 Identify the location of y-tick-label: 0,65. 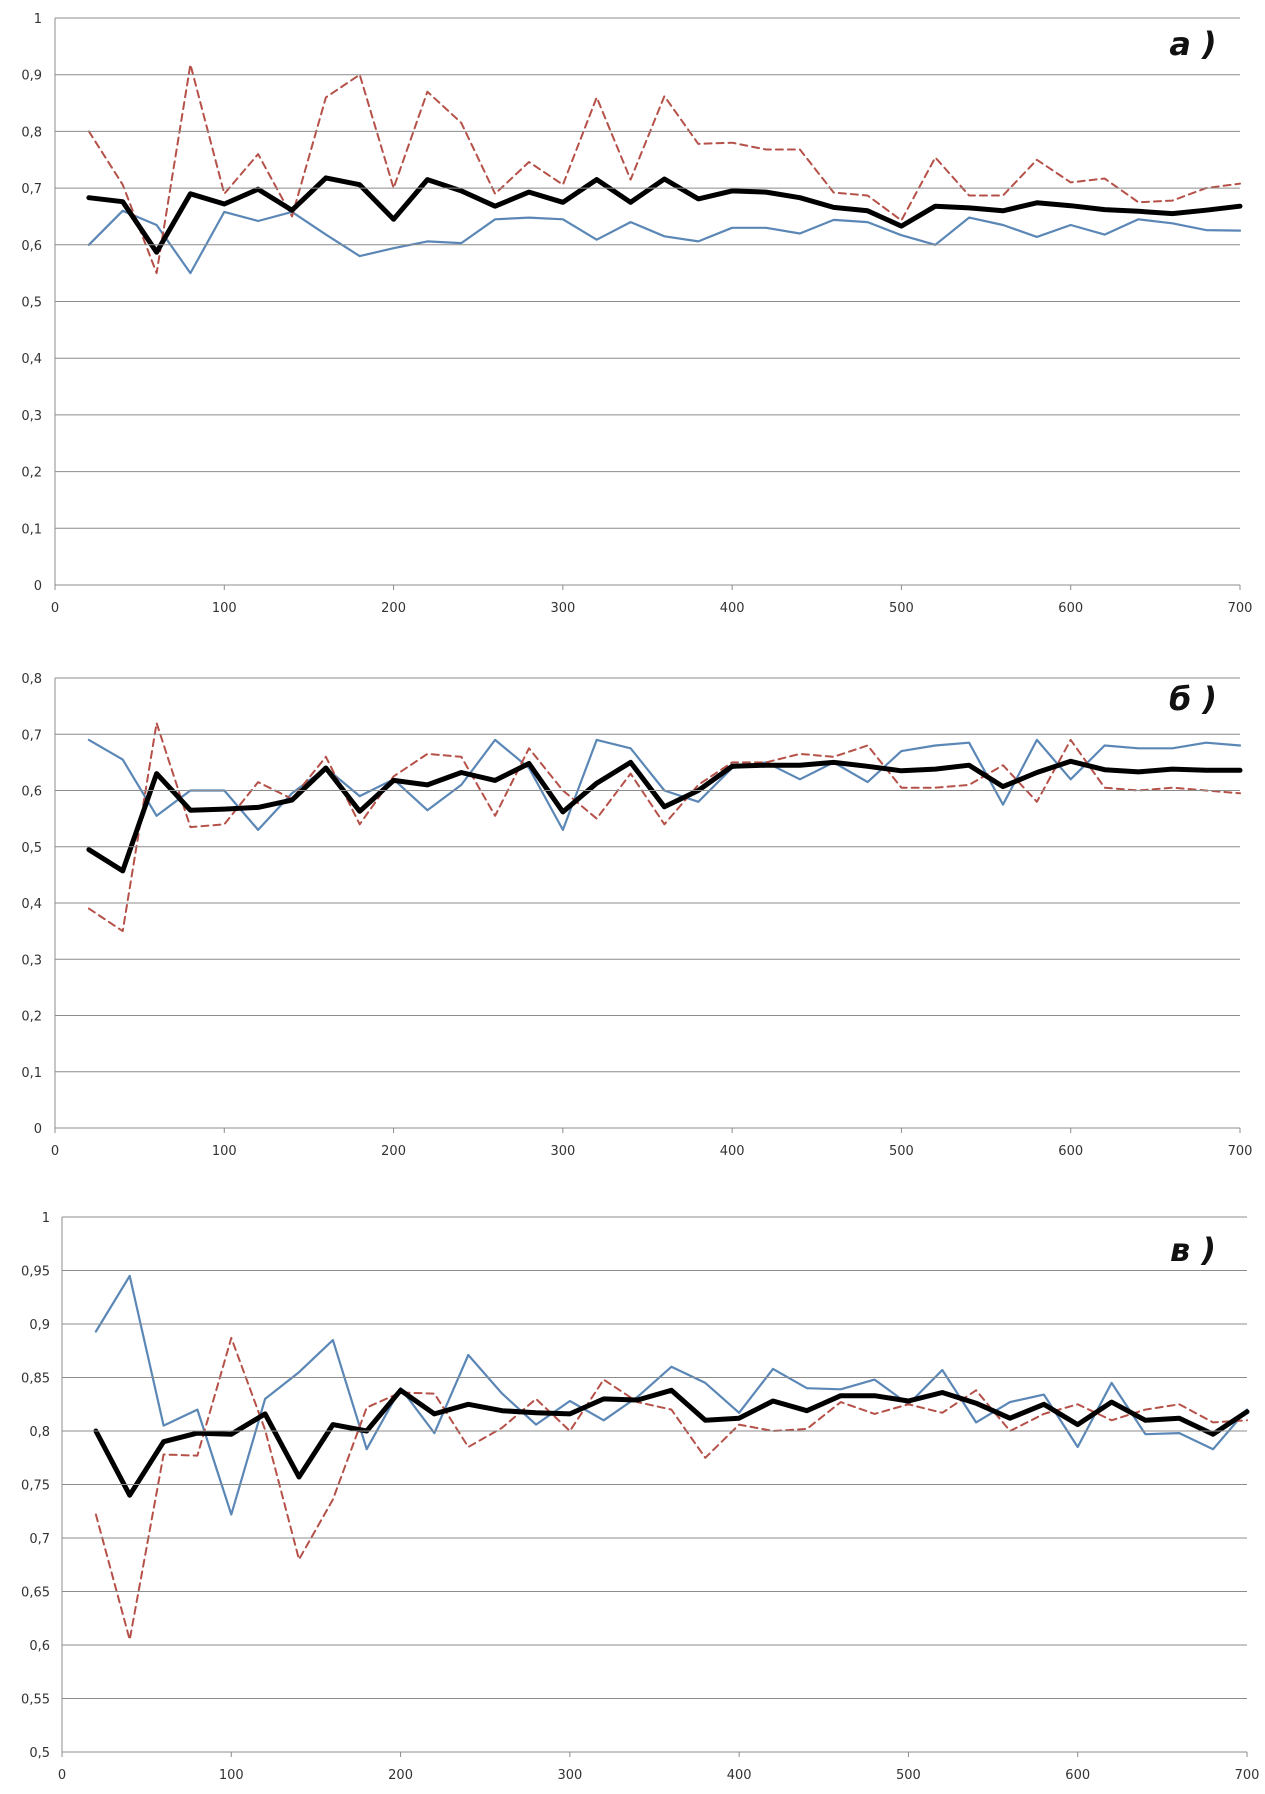
(35, 1593).